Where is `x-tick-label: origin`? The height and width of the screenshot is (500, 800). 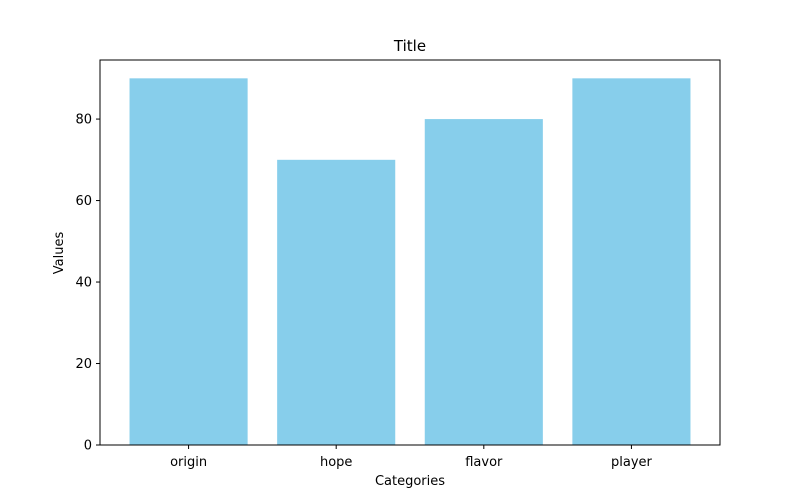
x-tick-label: origin is located at coordinates (188, 462).